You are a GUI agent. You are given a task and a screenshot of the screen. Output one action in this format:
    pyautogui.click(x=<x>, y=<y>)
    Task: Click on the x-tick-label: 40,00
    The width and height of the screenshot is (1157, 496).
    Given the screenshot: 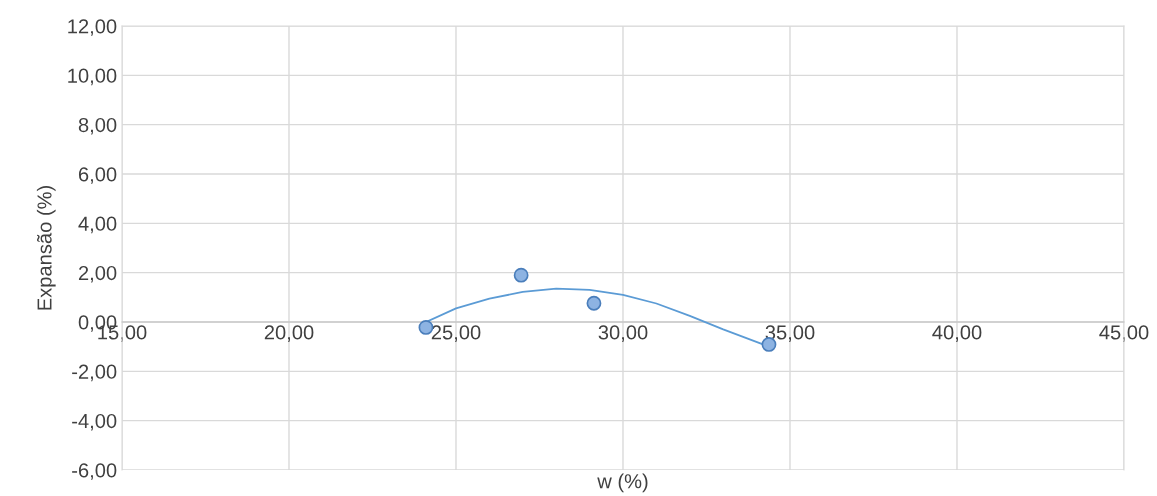 What is the action you would take?
    pyautogui.click(x=957, y=333)
    